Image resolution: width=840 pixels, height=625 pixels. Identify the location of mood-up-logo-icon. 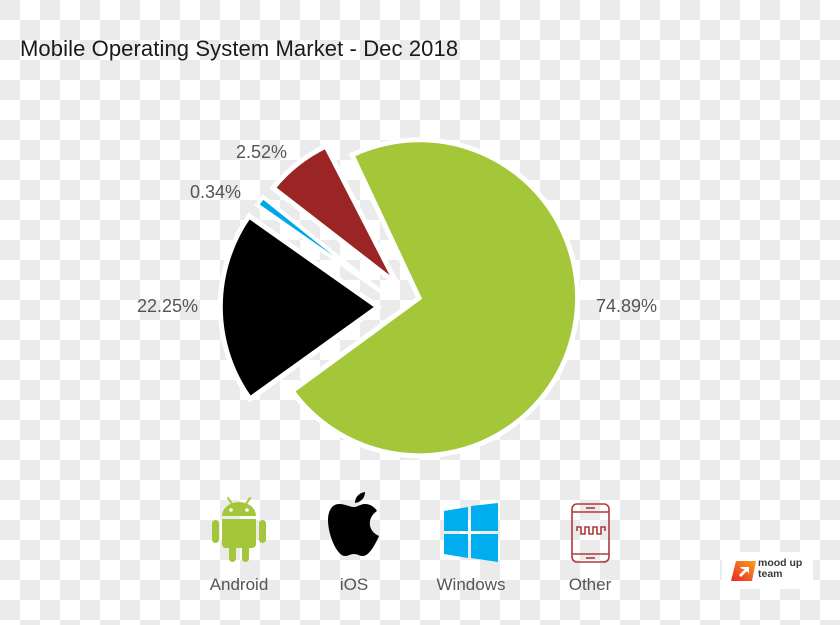
(743, 571).